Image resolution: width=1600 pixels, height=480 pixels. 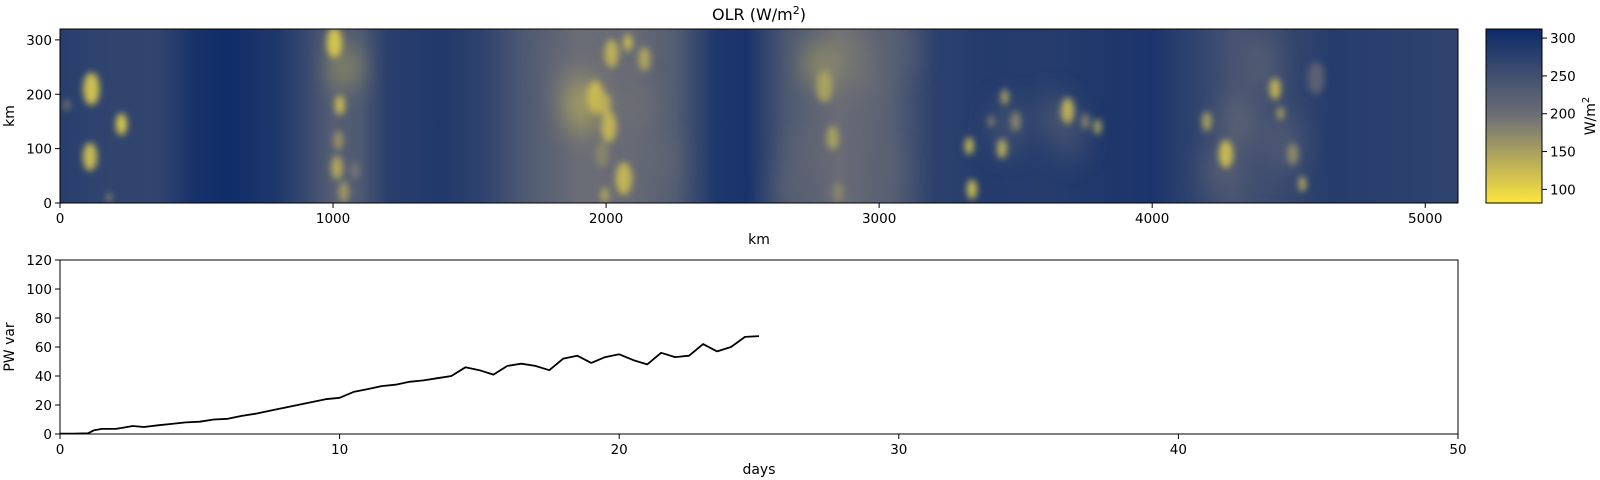 What do you see at coordinates (339, 450) in the screenshot?
I see `pw-x-tick-label: 10` at bounding box center [339, 450].